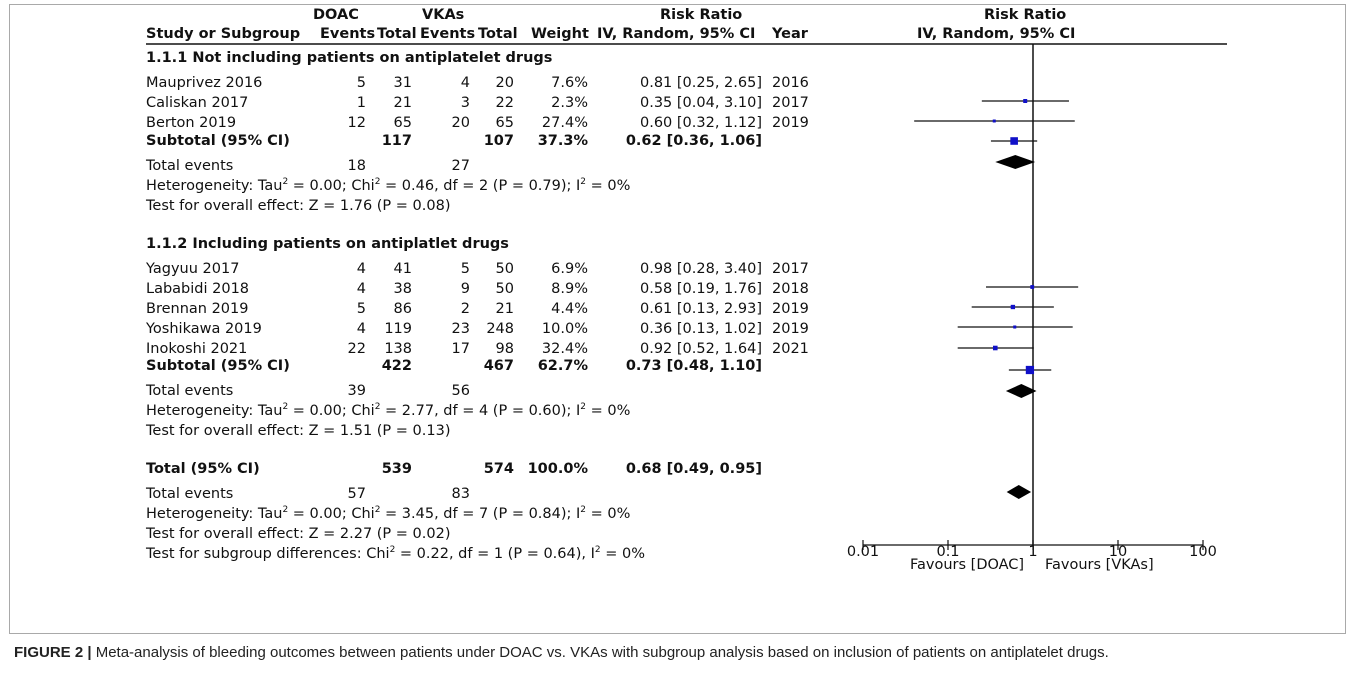  Describe the element at coordinates (465, 309) in the screenshot. I see `vka-events: 2` at that location.